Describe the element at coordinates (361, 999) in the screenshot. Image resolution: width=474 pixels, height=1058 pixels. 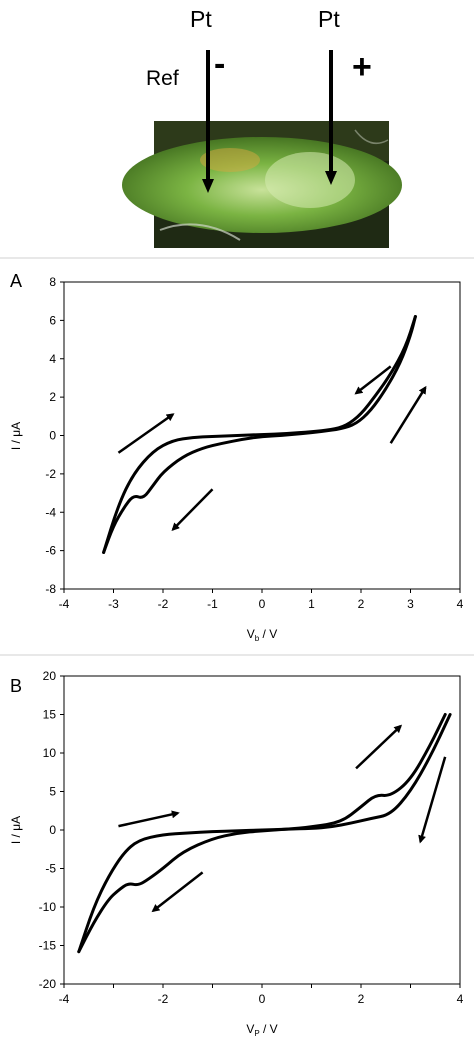
I see `x-tick-label-b: 2` at that location.